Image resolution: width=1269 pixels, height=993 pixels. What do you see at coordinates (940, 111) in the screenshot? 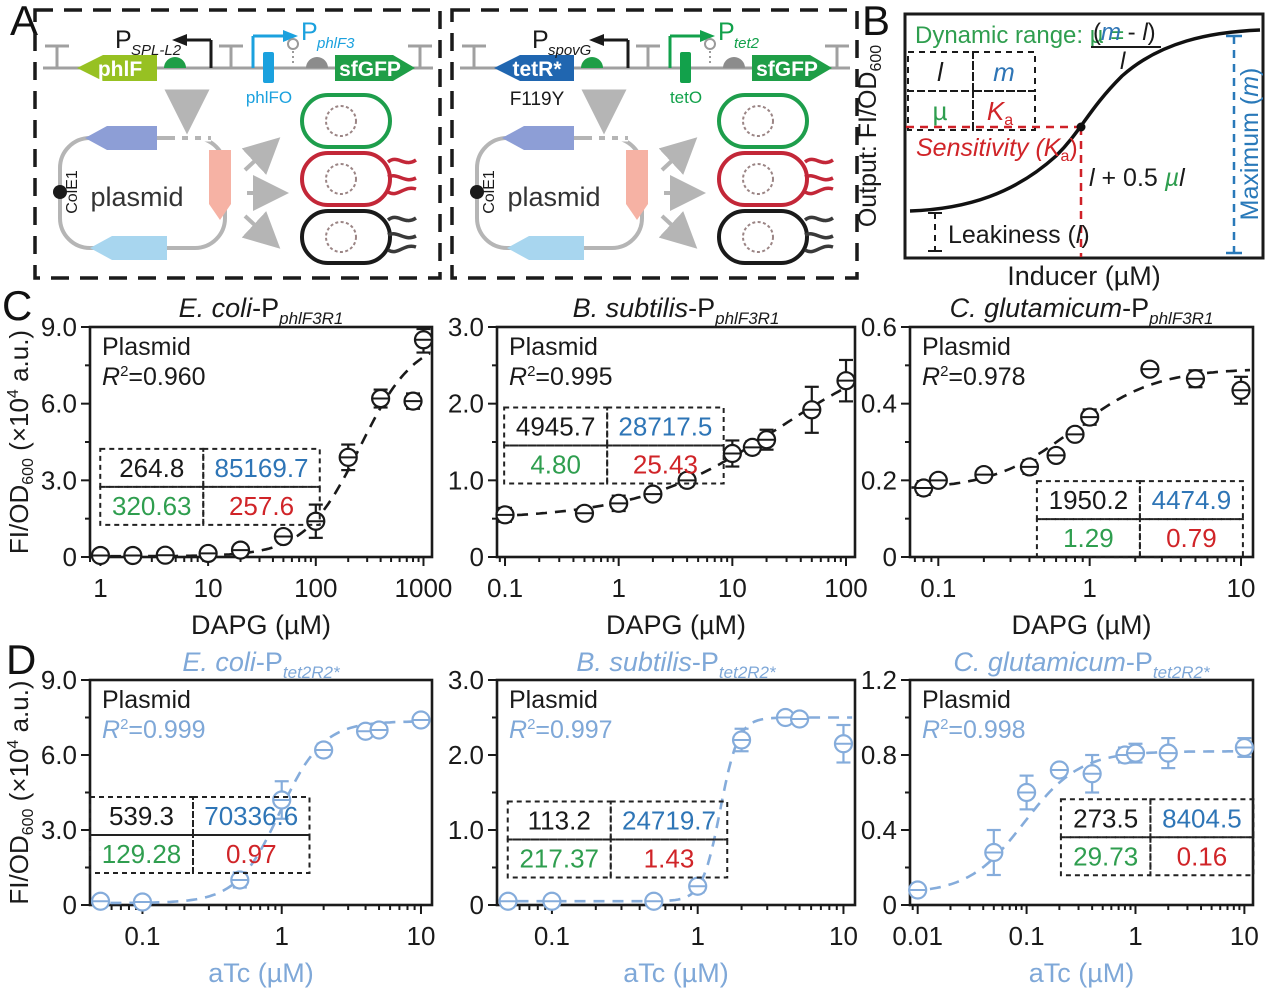
I see `legend-dynamic-range: µ` at bounding box center [940, 111].